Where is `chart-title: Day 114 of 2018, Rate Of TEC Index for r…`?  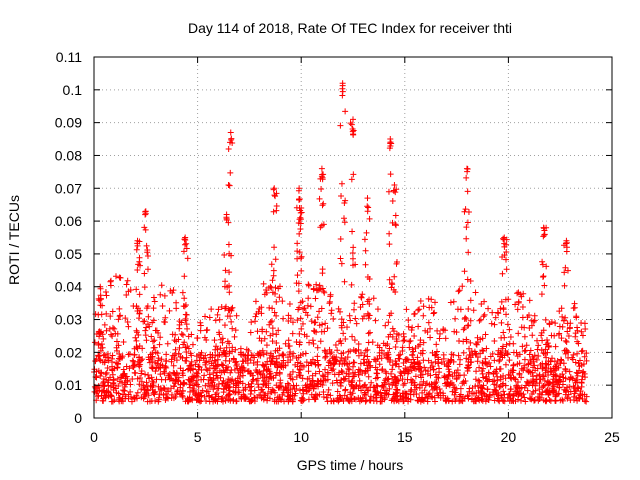
chart-title: Day 114 of 2018, Rate Of TEC Index for r… is located at coordinates (350, 28).